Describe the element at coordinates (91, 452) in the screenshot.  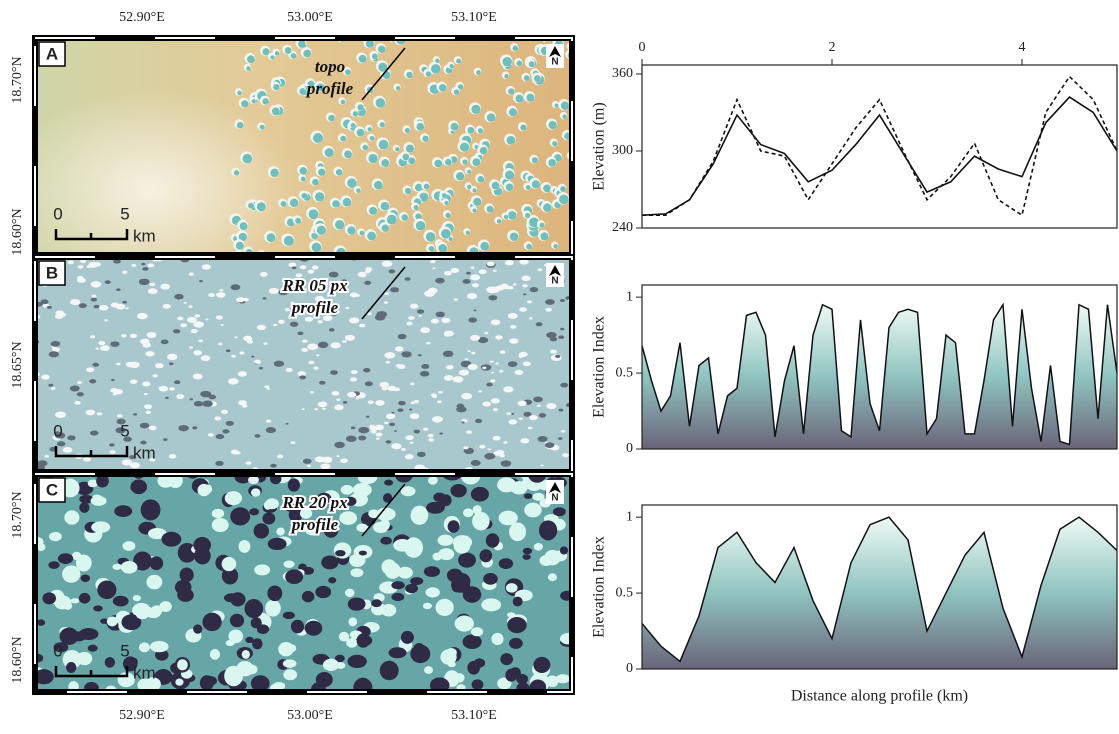
I see `scale-line` at that location.